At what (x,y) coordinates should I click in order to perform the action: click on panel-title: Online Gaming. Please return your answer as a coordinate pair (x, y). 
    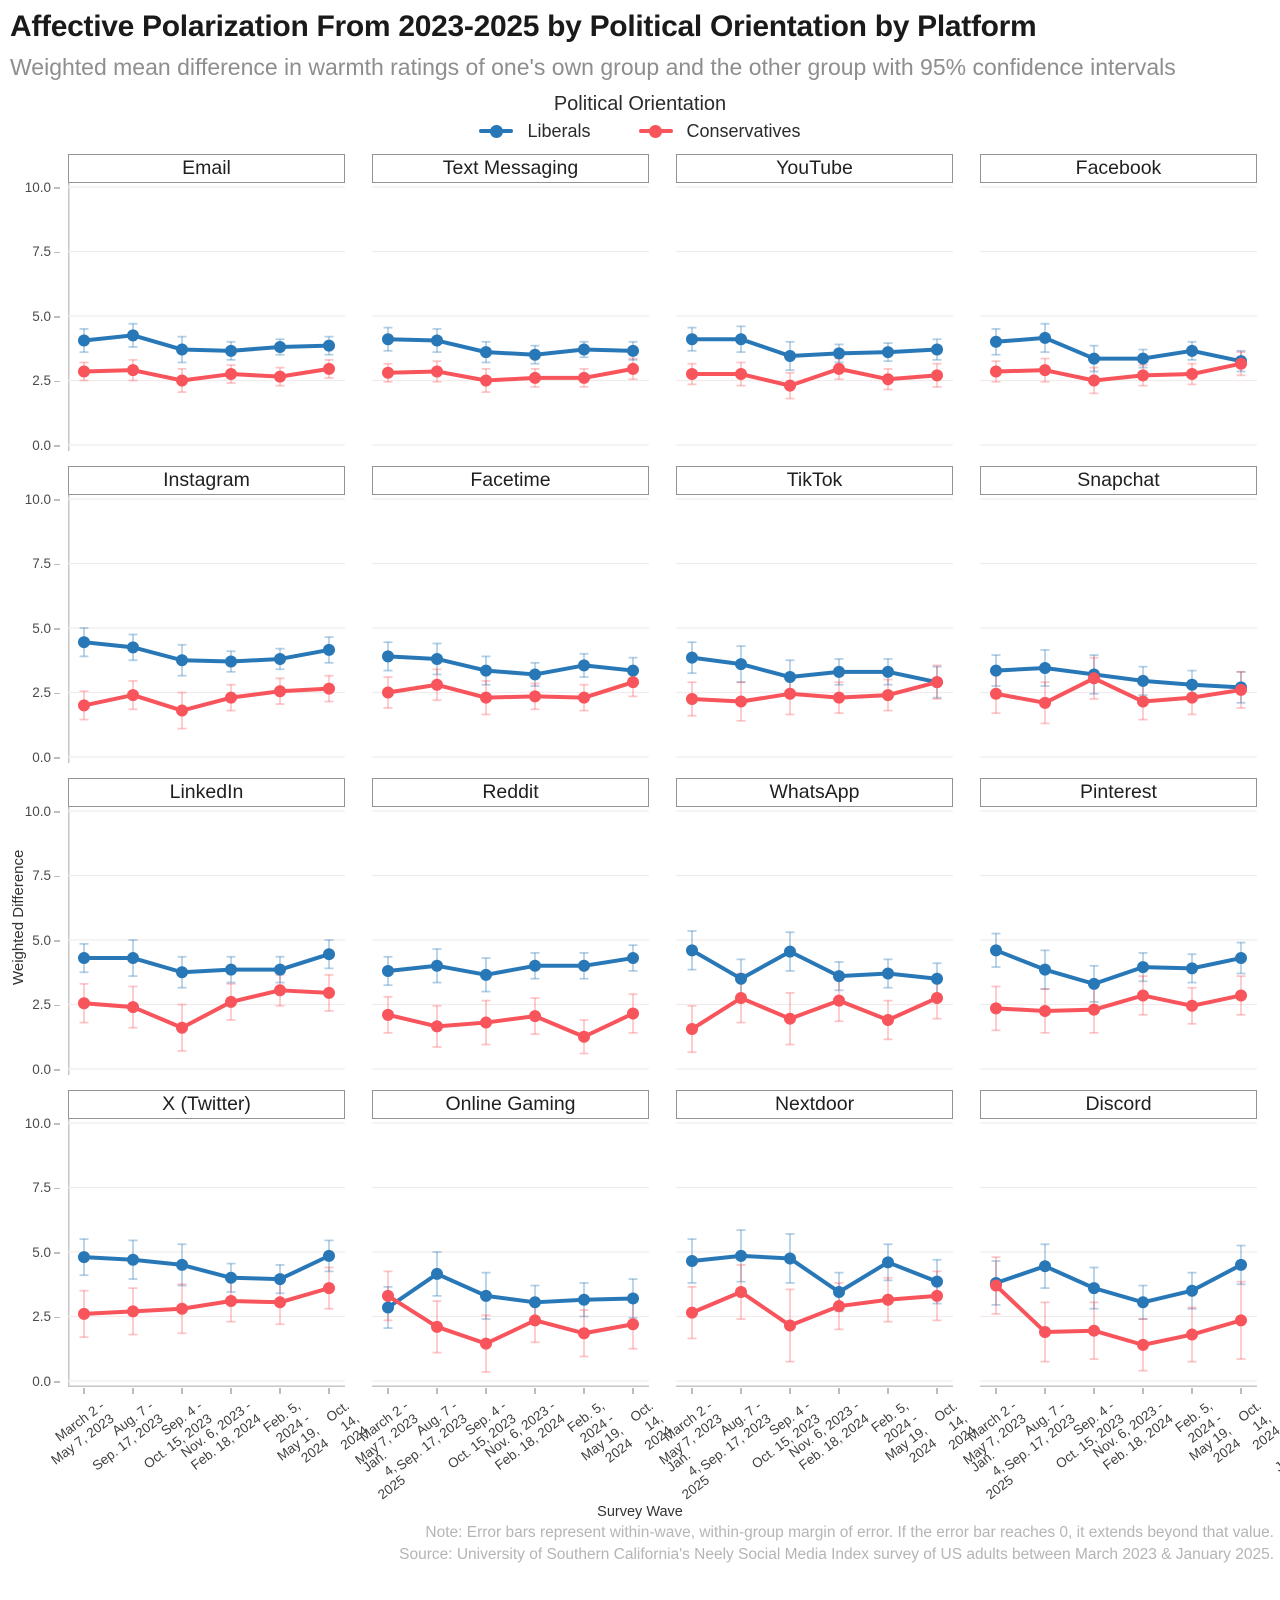
    Looking at the image, I should click on (510, 1104).